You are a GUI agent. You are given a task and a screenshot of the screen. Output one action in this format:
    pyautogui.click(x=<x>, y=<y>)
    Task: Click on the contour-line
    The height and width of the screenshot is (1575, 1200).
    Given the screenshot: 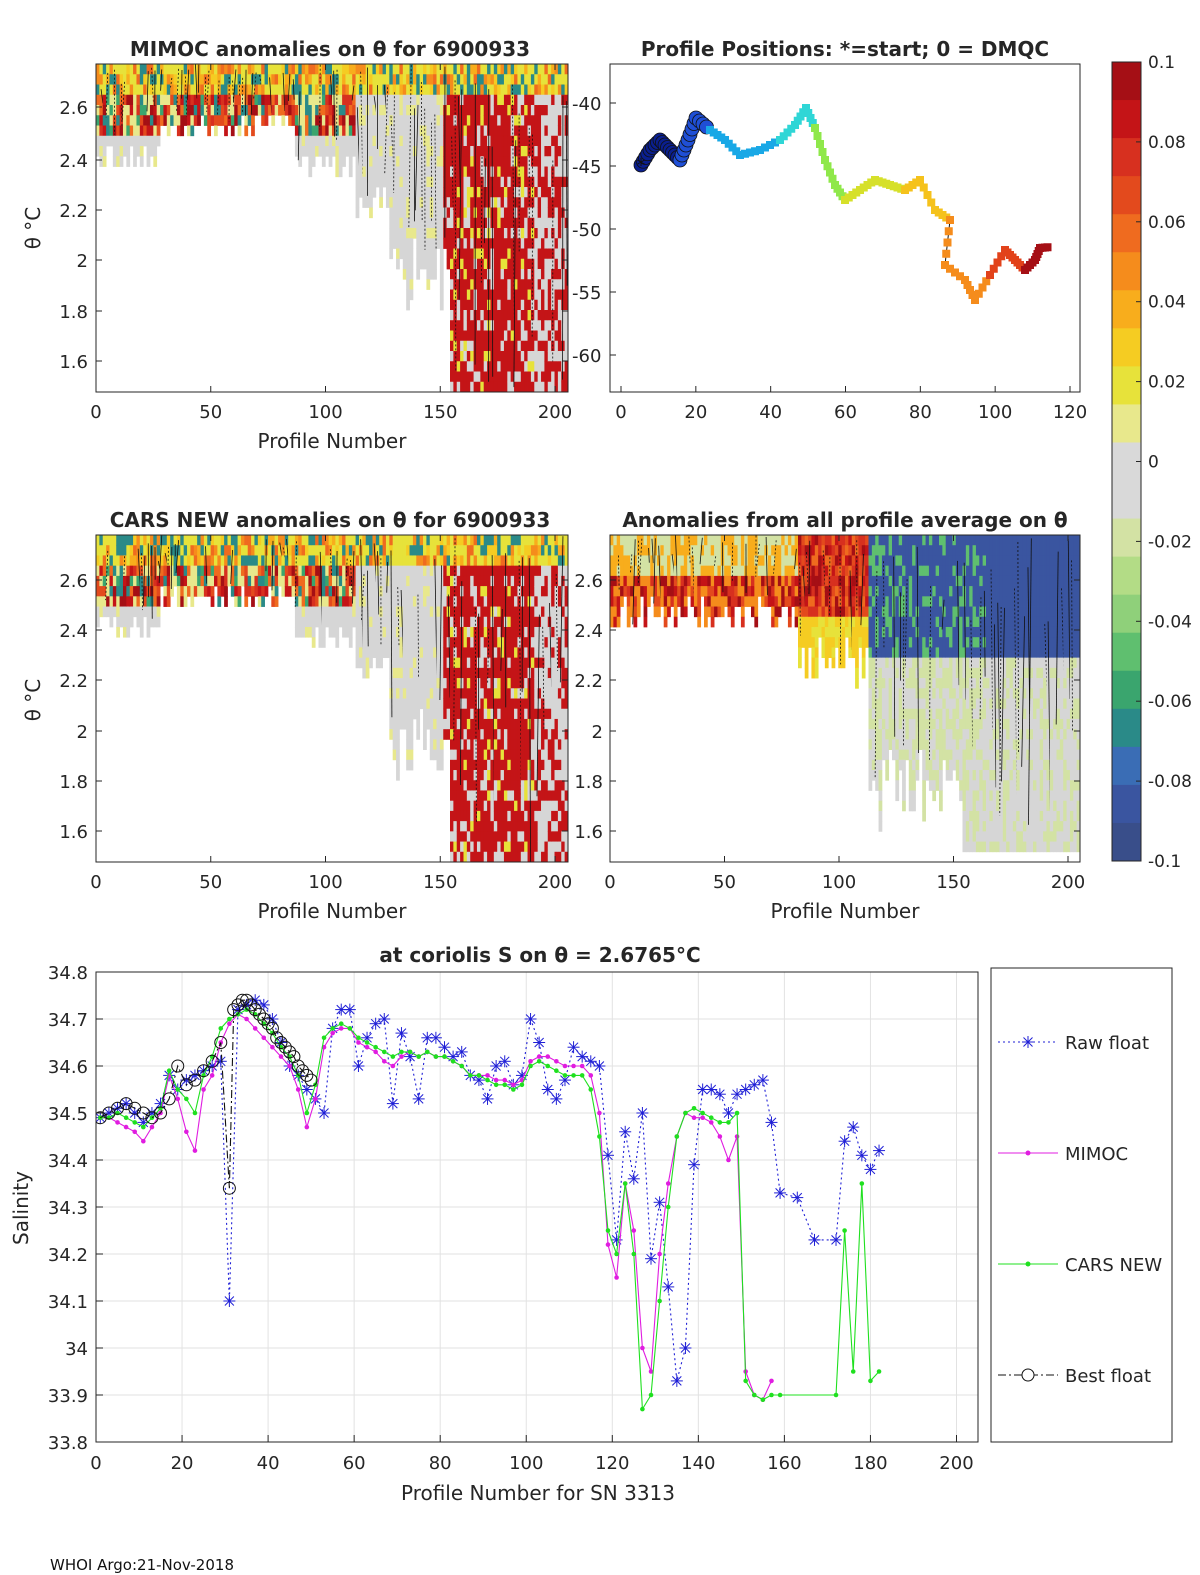 What is the action you would take?
    pyautogui.click(x=460, y=195)
    